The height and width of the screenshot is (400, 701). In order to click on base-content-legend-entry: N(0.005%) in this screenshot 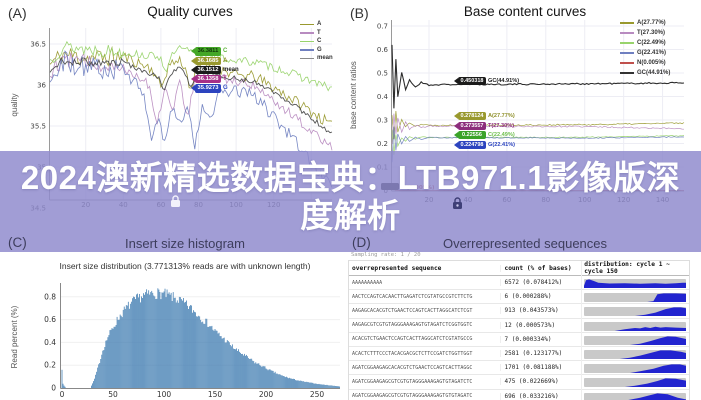, I will do `click(645, 63)`.